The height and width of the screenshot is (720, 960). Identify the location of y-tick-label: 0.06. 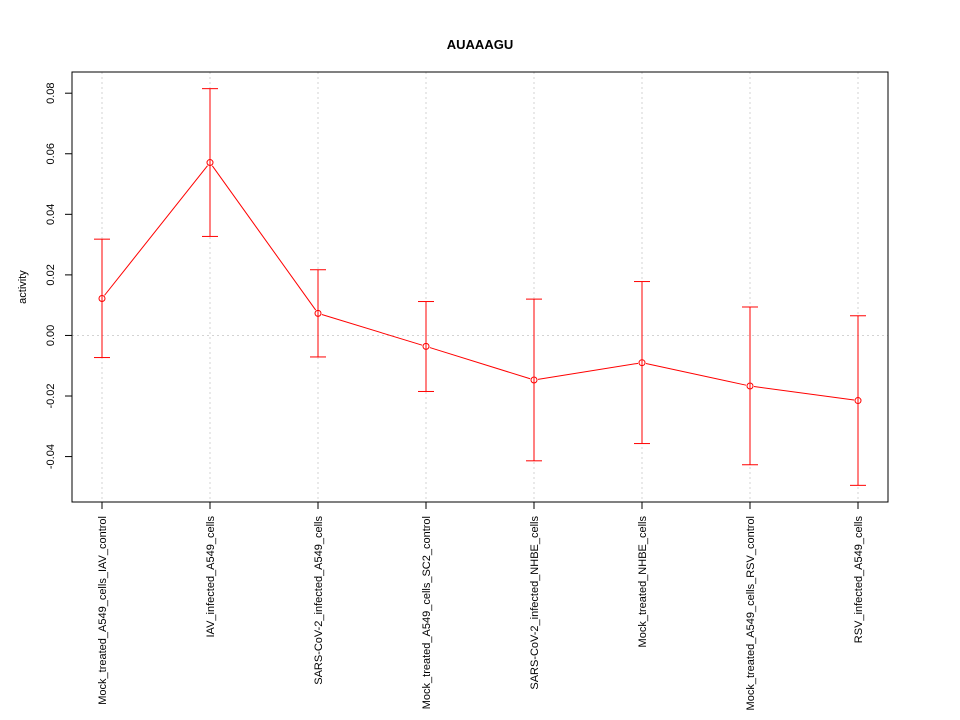
(51, 153).